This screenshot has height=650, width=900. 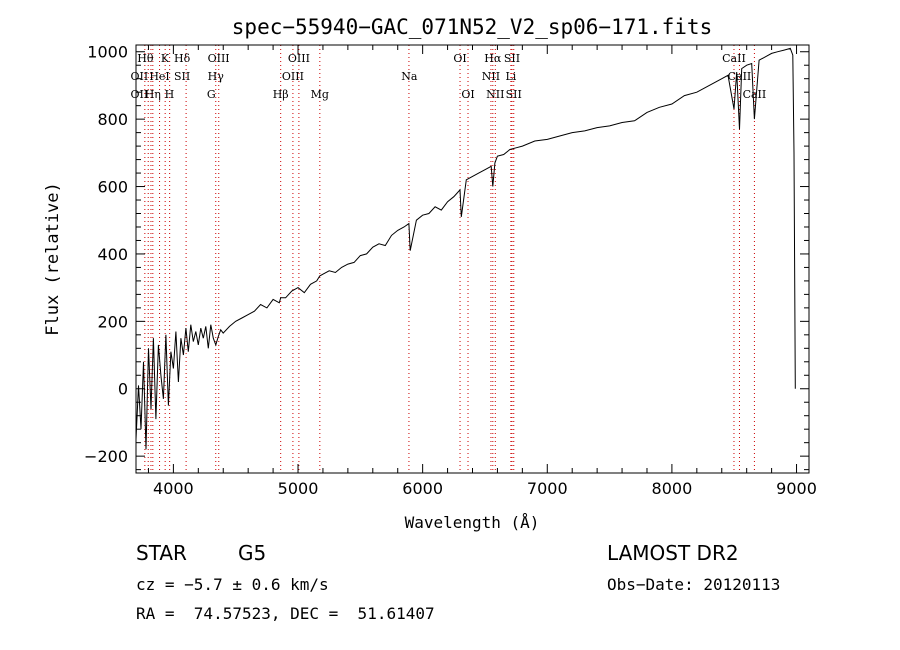 What do you see at coordinates (320, 94) in the screenshot?
I see `line-label: Mg` at bounding box center [320, 94].